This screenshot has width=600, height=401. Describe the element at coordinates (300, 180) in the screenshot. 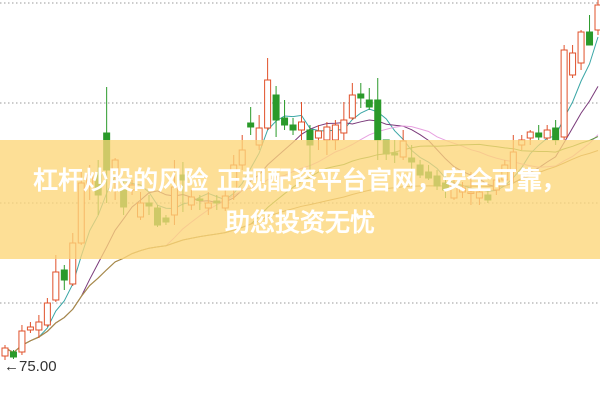

I see `banner-line-1: 杠杆炒股的风险 正规配资平台官网，安全可靠，` at that location.